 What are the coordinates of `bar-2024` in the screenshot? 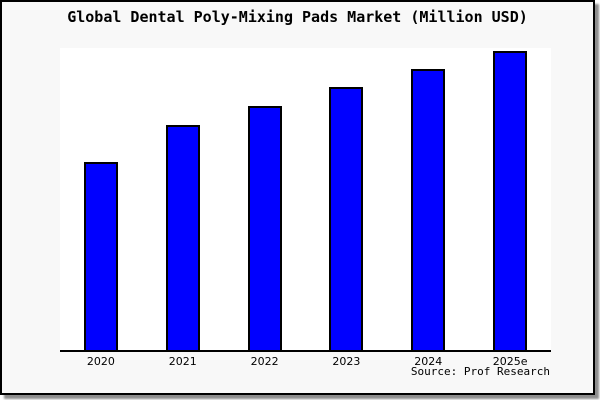 It's located at (428, 209).